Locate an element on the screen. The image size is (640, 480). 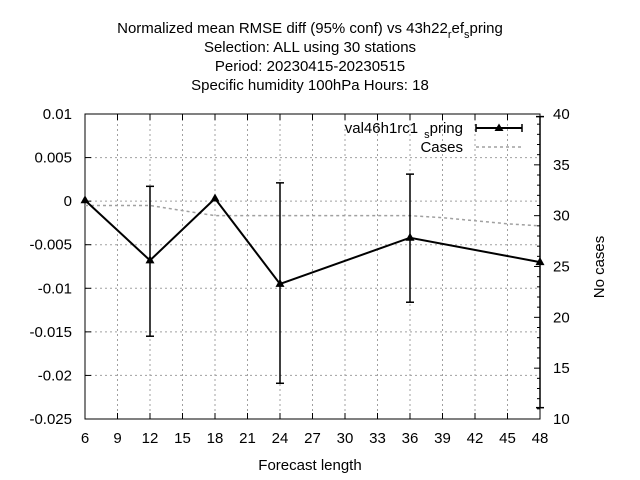
y2-tick-label: 30 is located at coordinates (561, 216).